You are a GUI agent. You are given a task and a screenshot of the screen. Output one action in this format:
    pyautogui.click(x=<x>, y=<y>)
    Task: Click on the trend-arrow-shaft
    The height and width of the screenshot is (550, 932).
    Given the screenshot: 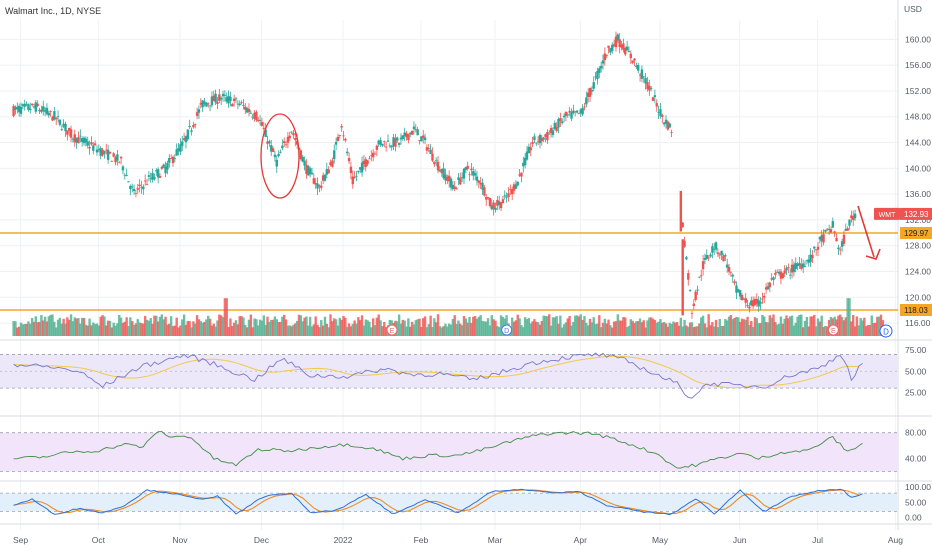 What is the action you would take?
    pyautogui.click(x=866, y=231)
    